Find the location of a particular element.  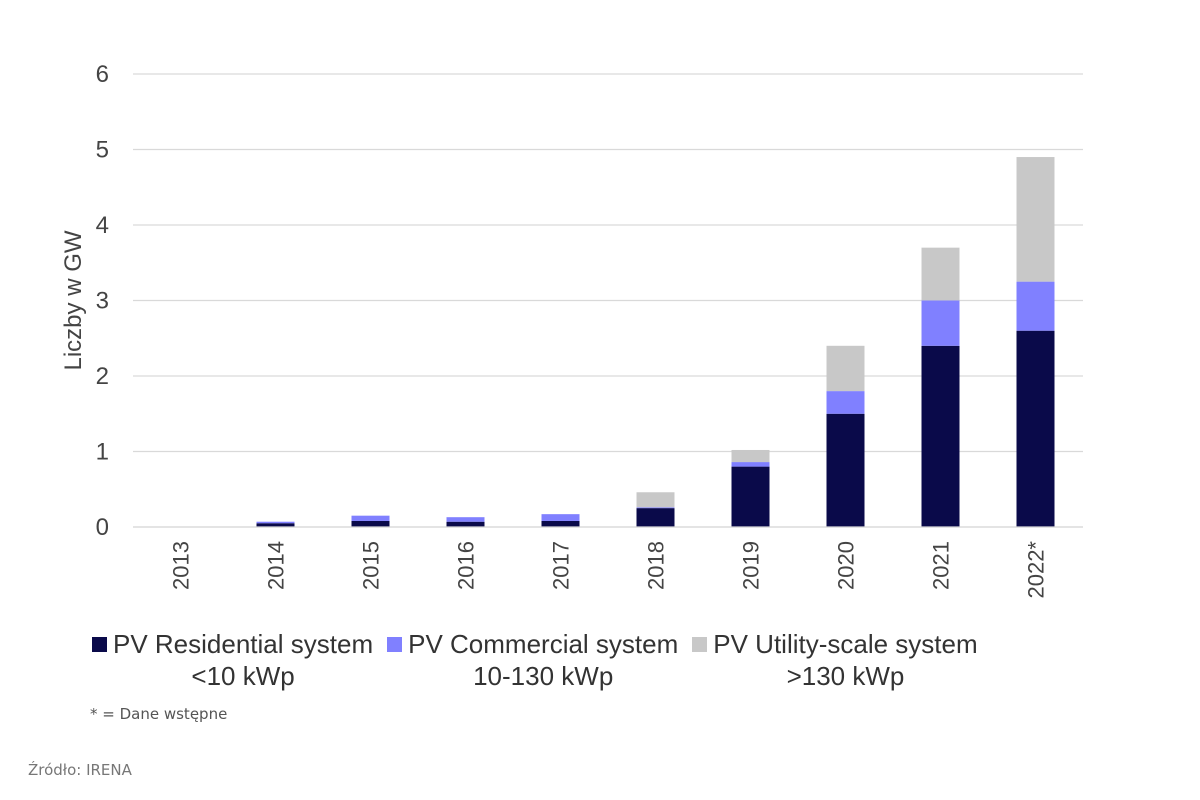

x-tick-label: 2018 is located at coordinates (656, 565).